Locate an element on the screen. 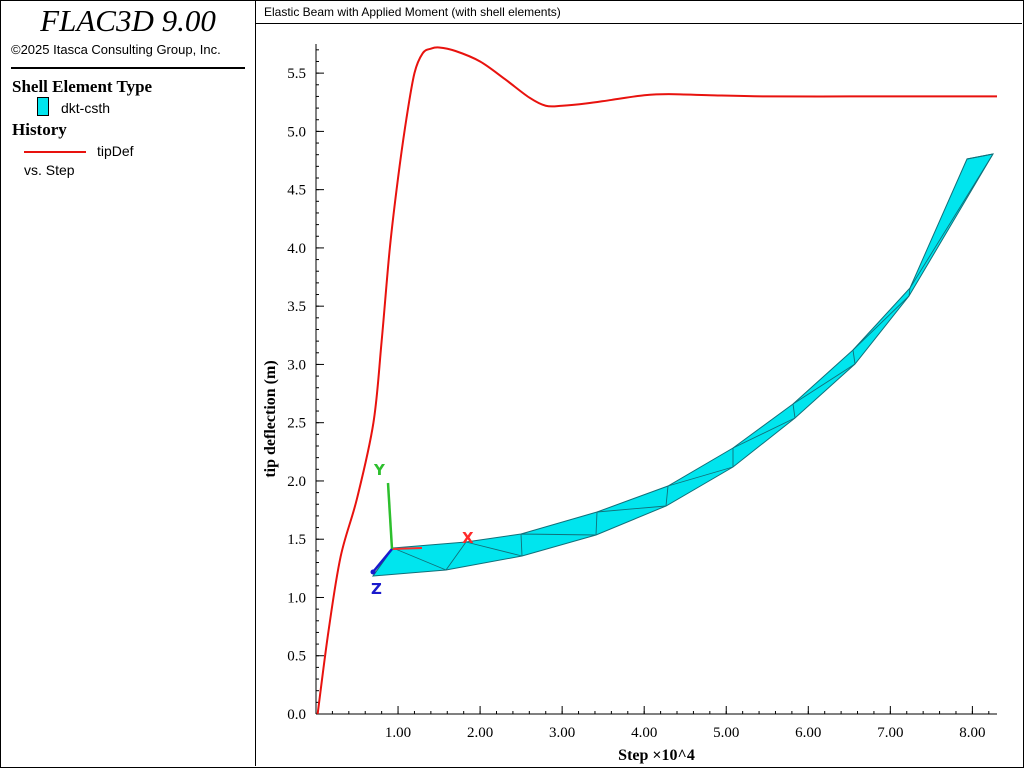 This screenshot has width=1024, height=768. app-title: FLAC3D 9.00 is located at coordinates (128, 20).